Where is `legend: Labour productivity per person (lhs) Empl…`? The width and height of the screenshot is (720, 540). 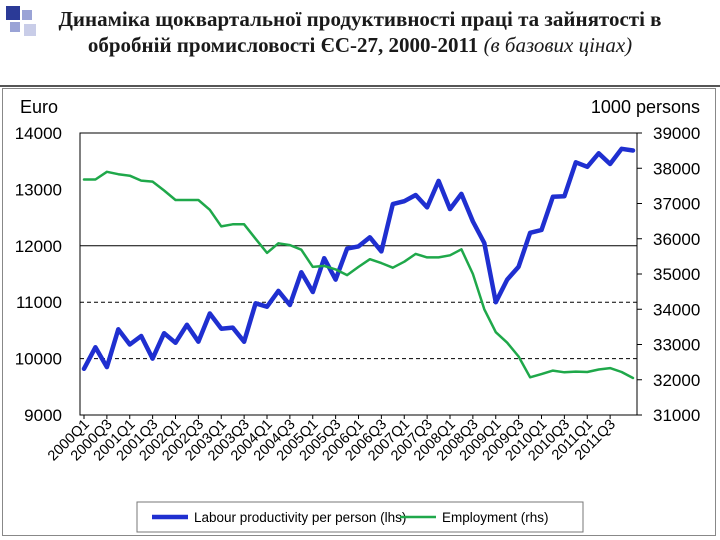
legend: Labour productivity per person (lhs) Empl… is located at coordinates (360, 517).